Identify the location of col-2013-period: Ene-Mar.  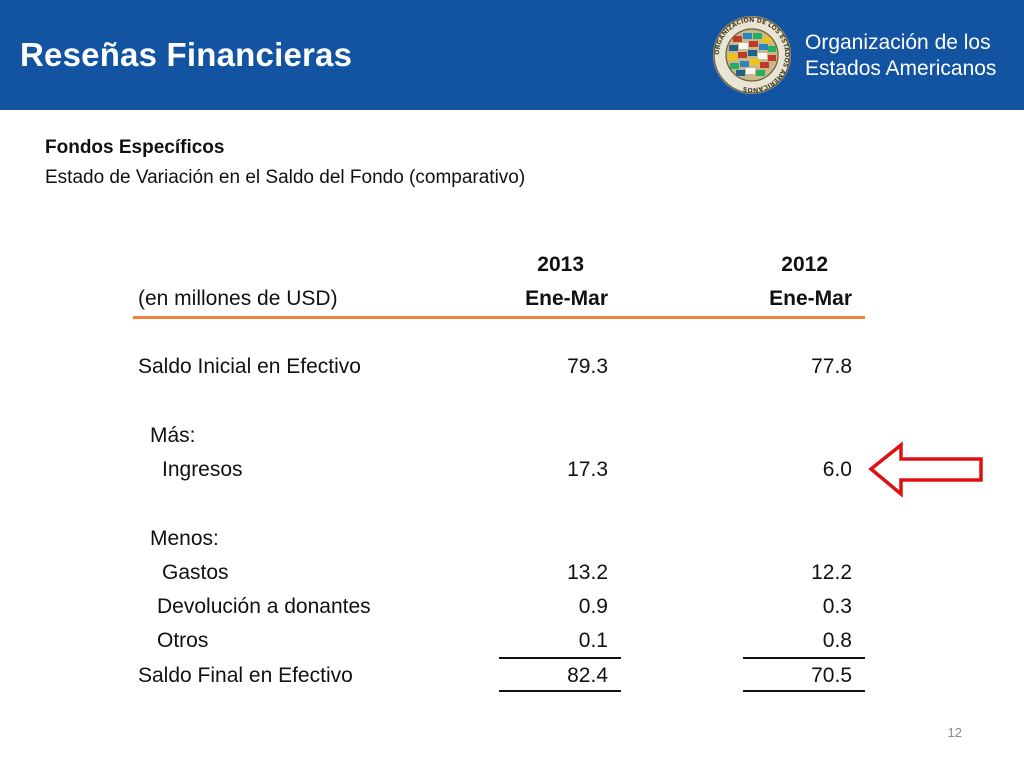
(566, 298).